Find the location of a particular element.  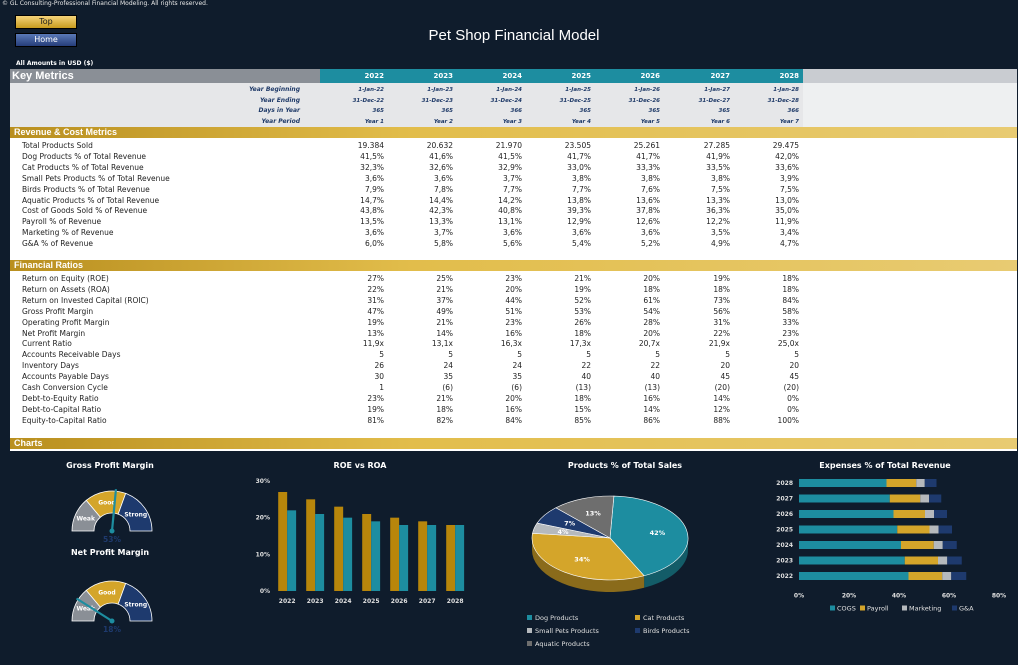

expenses-chart-title: Expenses % of Total Revenue is located at coordinates (885, 465).